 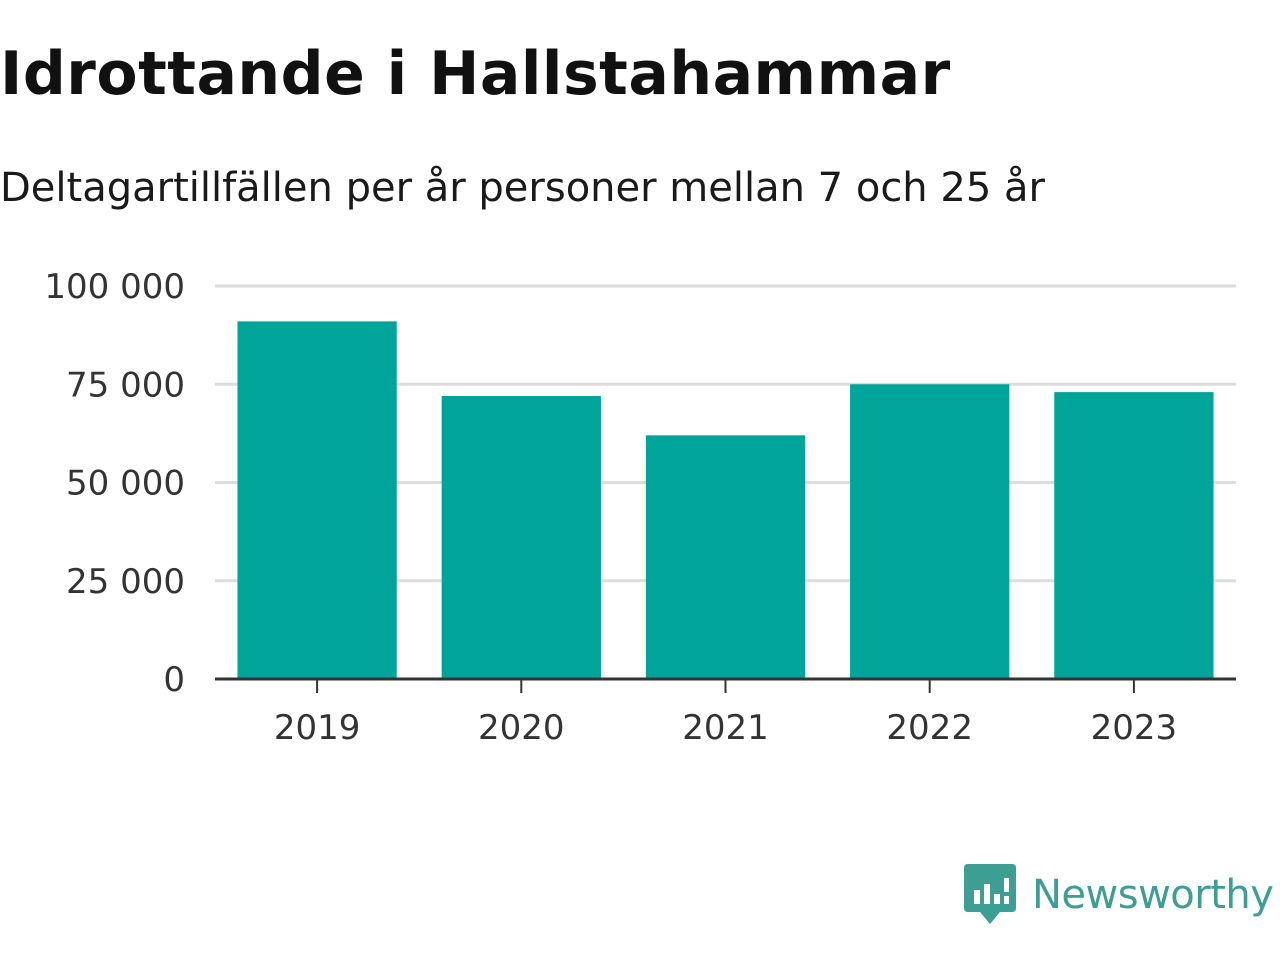 What do you see at coordinates (1134, 728) in the screenshot?
I see `x-tick-label: 2023` at bounding box center [1134, 728].